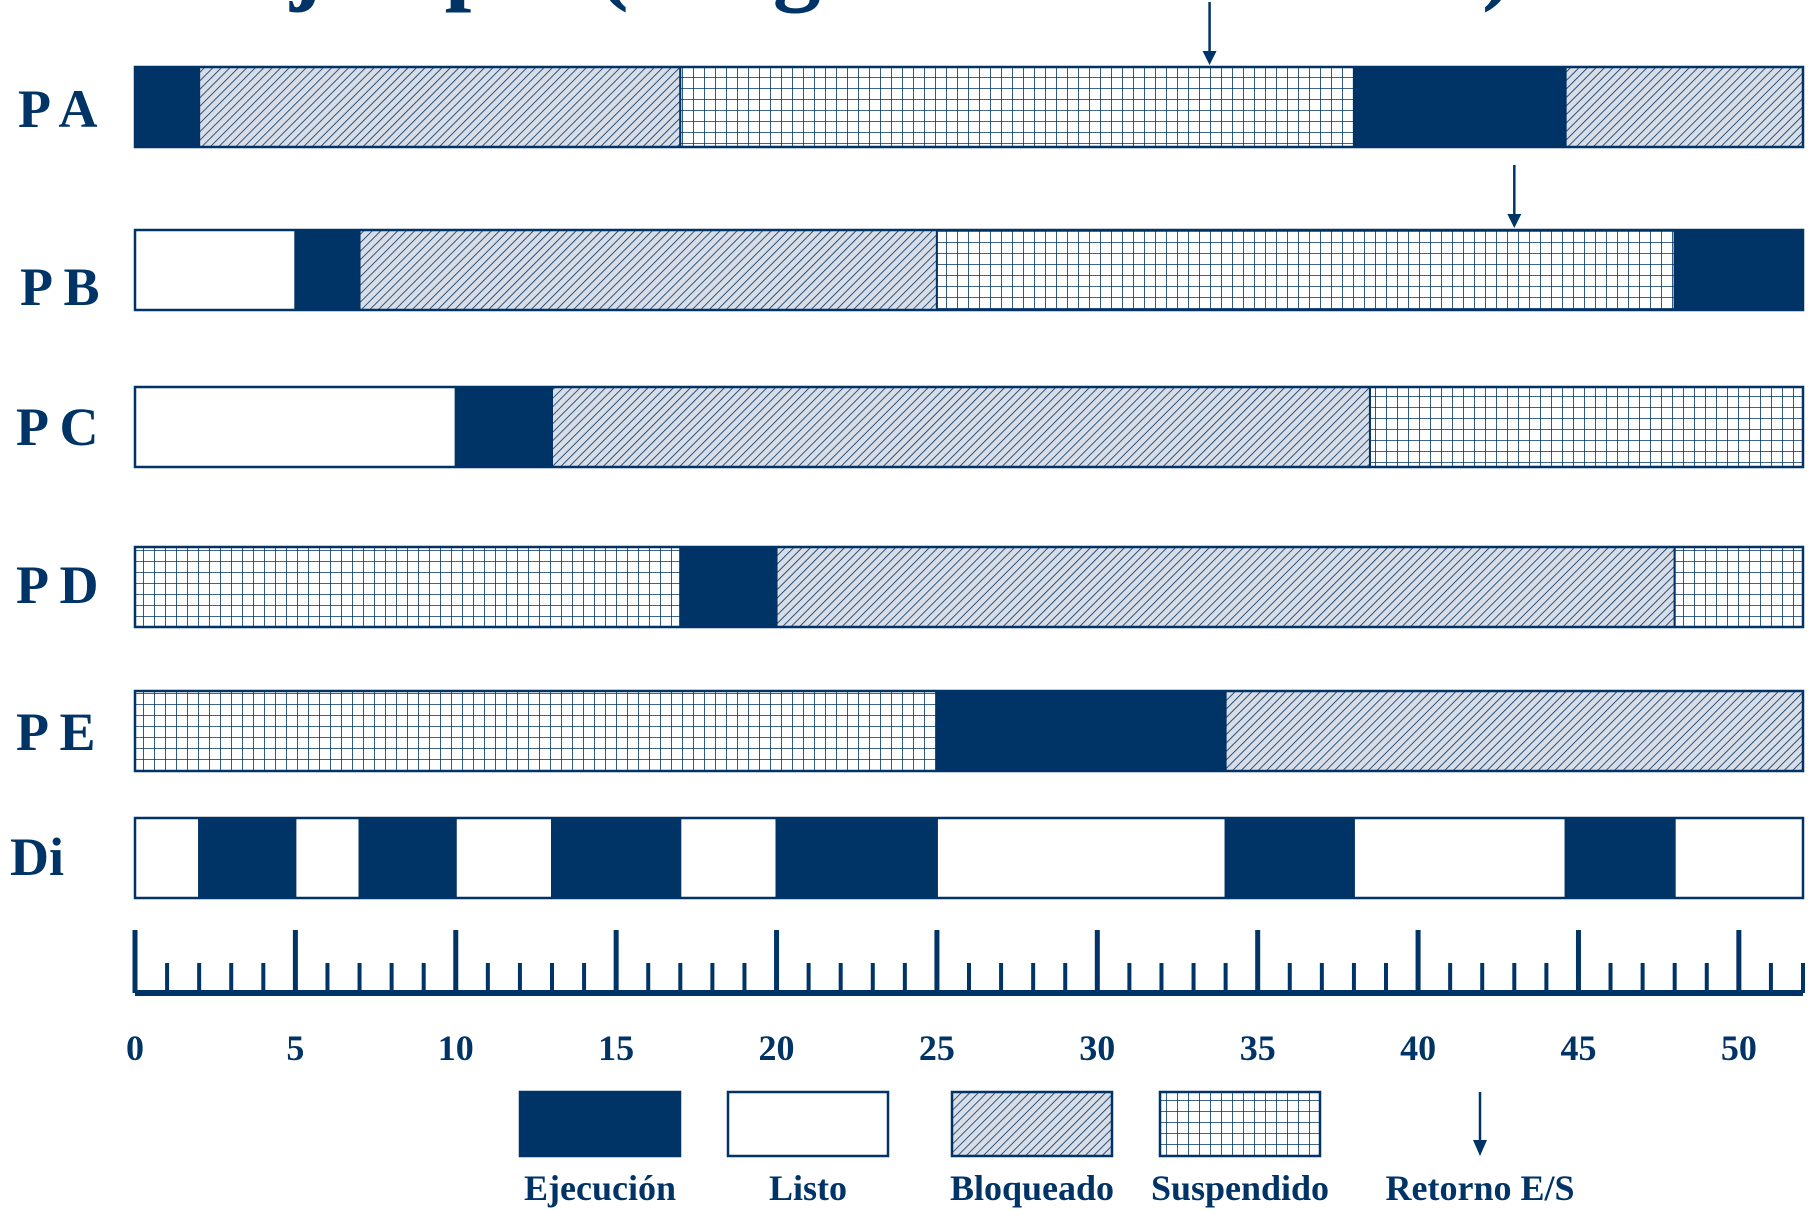 The image size is (1809, 1210). What do you see at coordinates (57, 585) in the screenshot?
I see `row-label: P D` at bounding box center [57, 585].